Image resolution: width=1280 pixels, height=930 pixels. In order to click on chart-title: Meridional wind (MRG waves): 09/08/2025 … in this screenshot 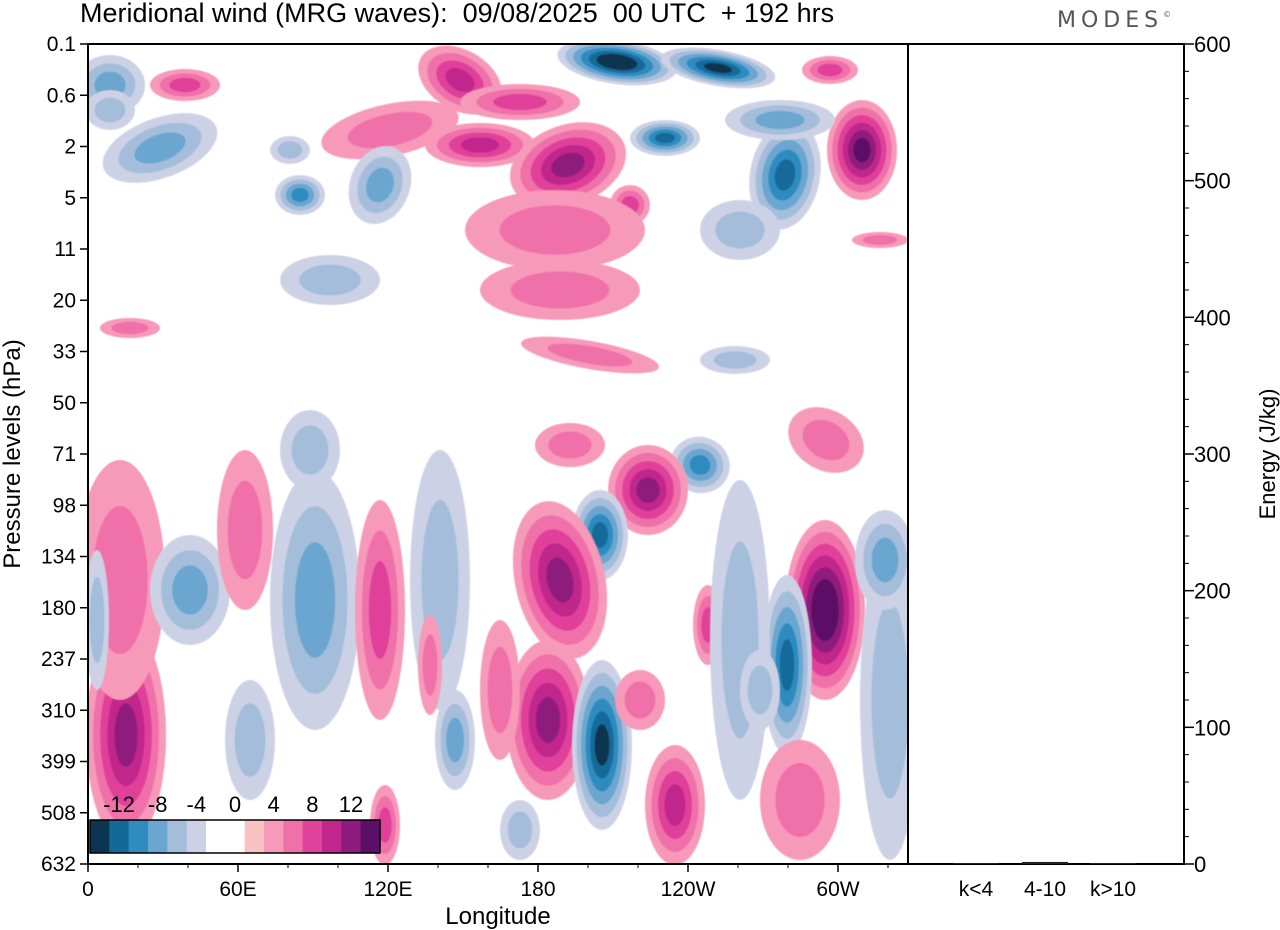, I will do `click(457, 14)`.